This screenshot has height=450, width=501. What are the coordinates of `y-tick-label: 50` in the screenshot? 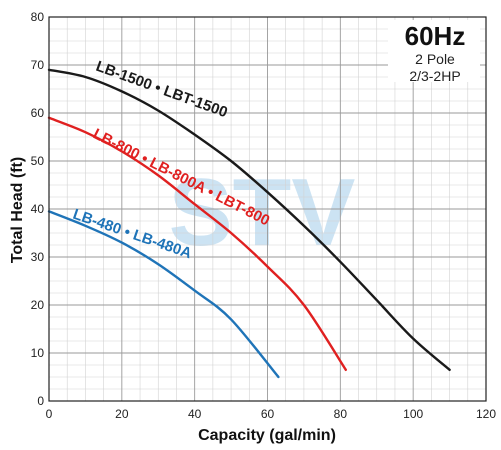 It's located at (38, 161).